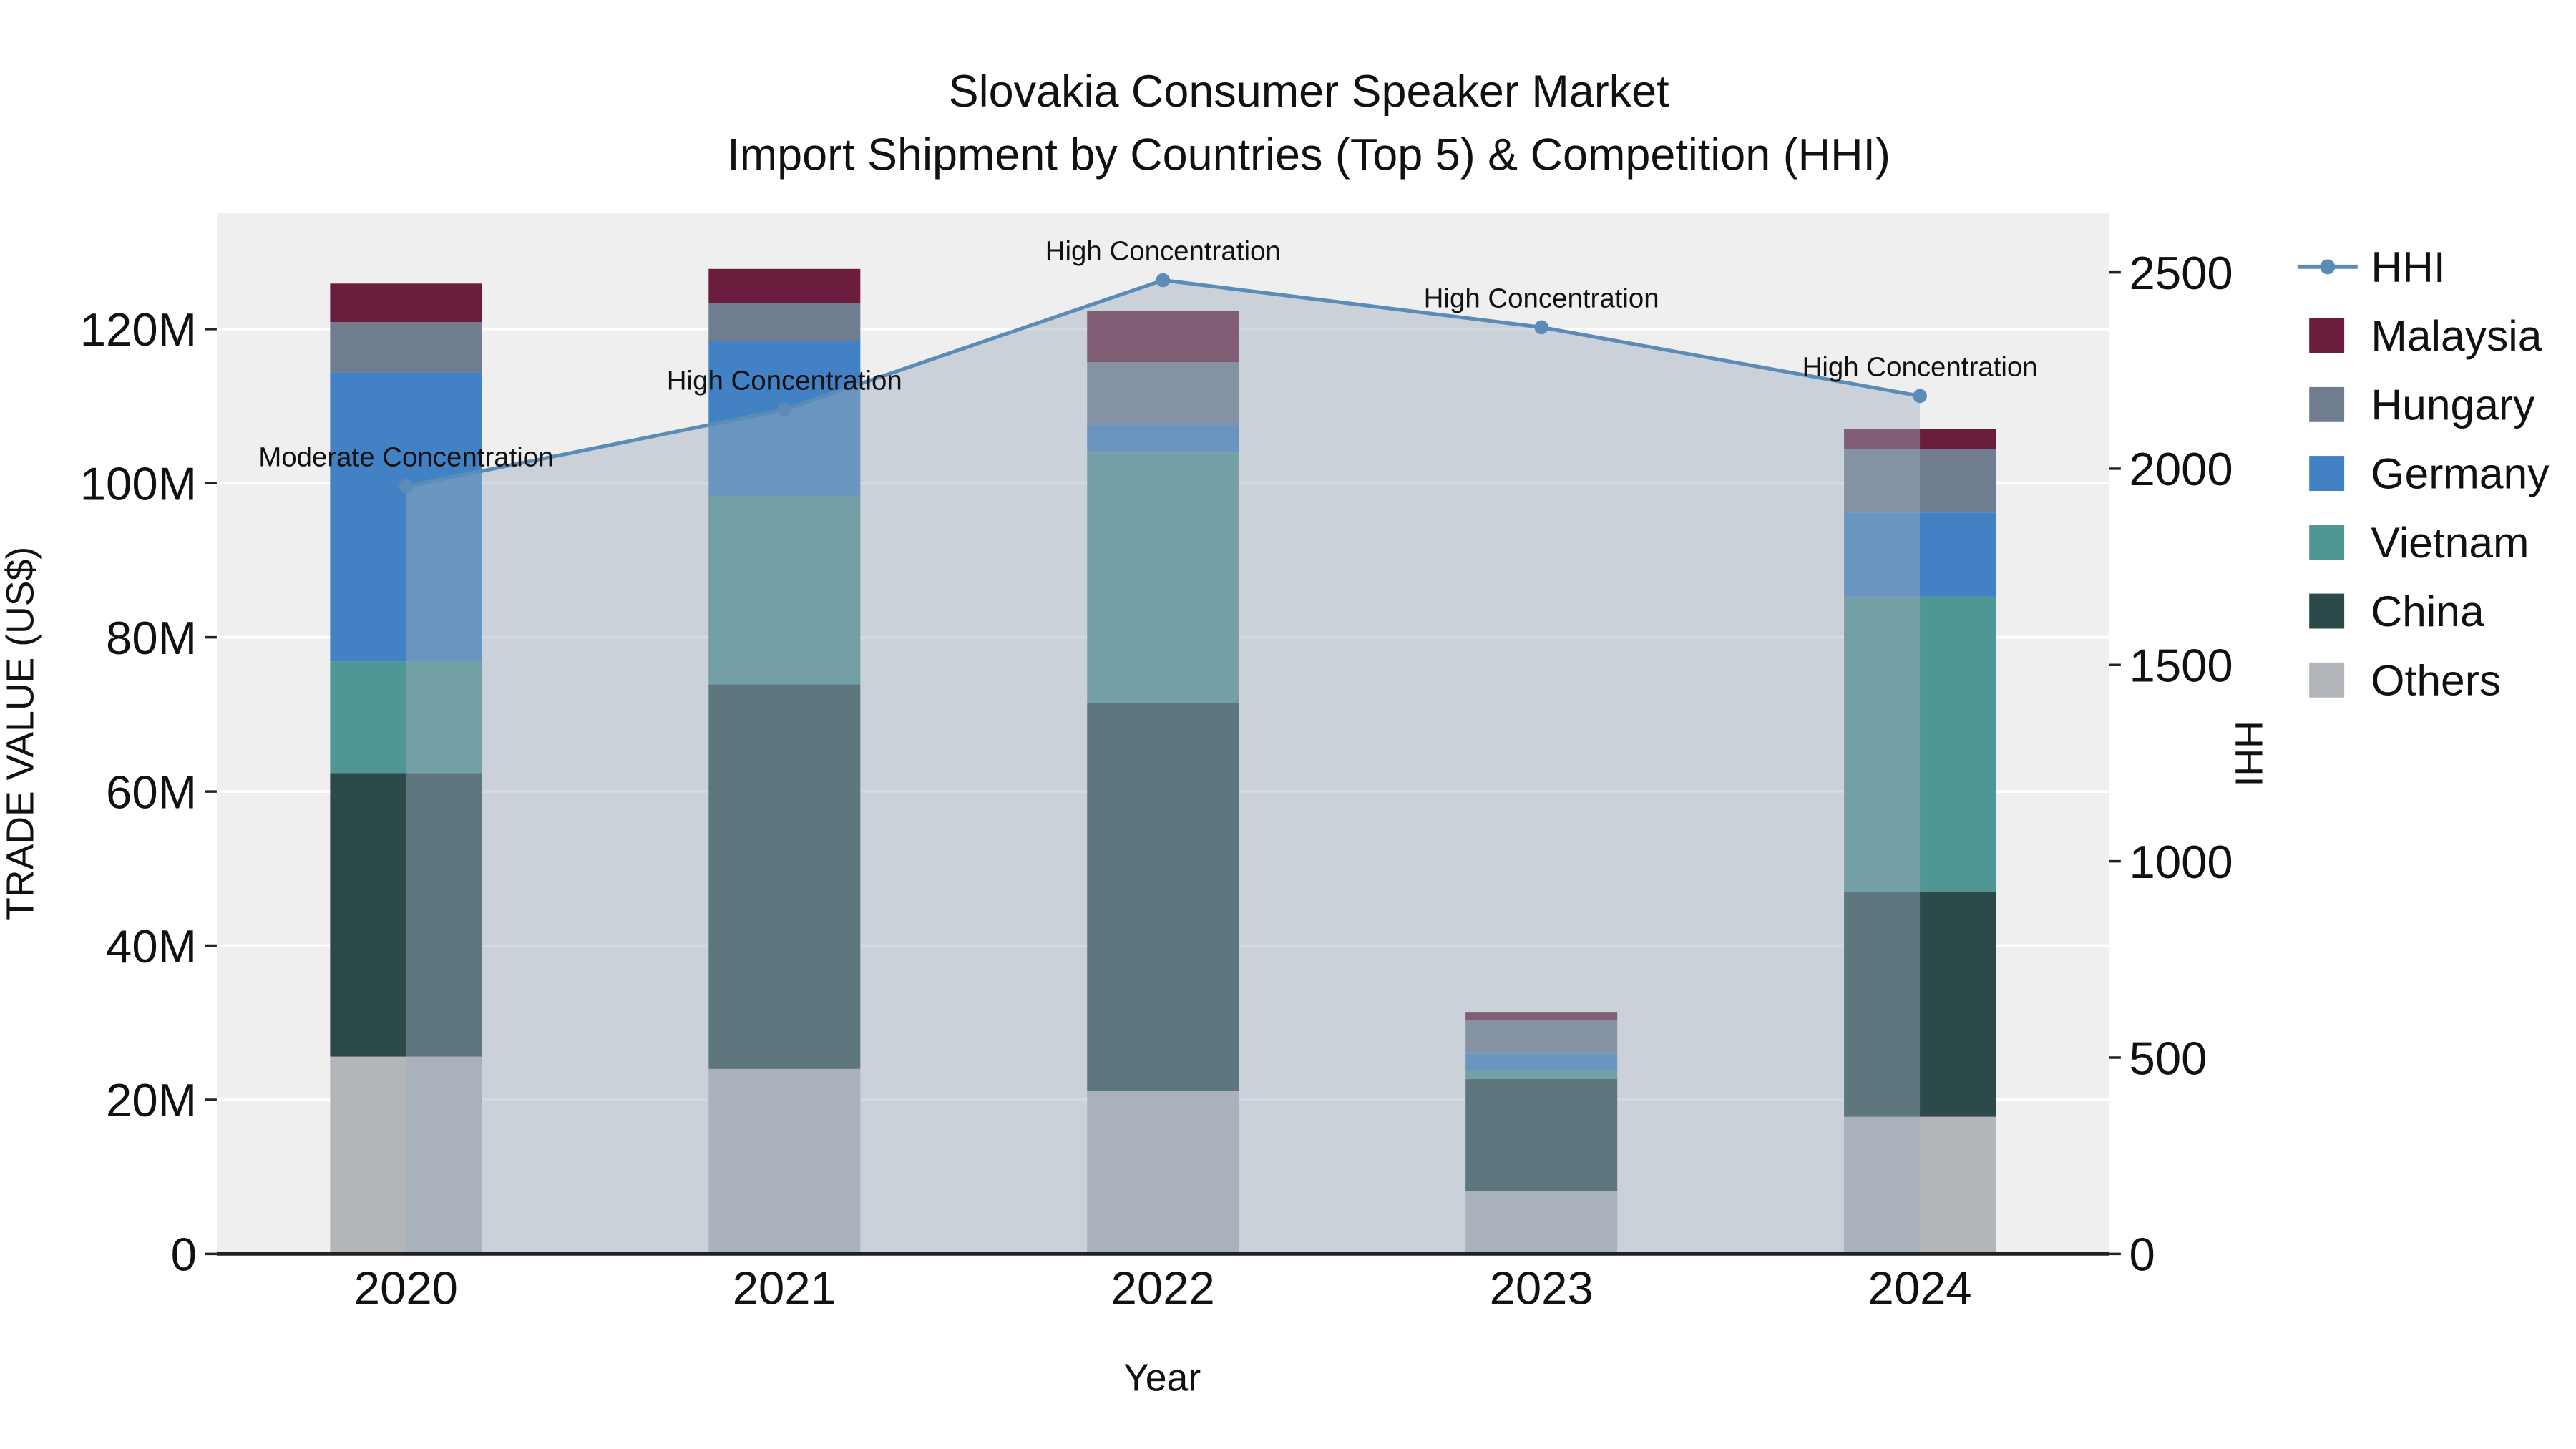  I want to click on bar-others-2023, so click(1541, 1222).